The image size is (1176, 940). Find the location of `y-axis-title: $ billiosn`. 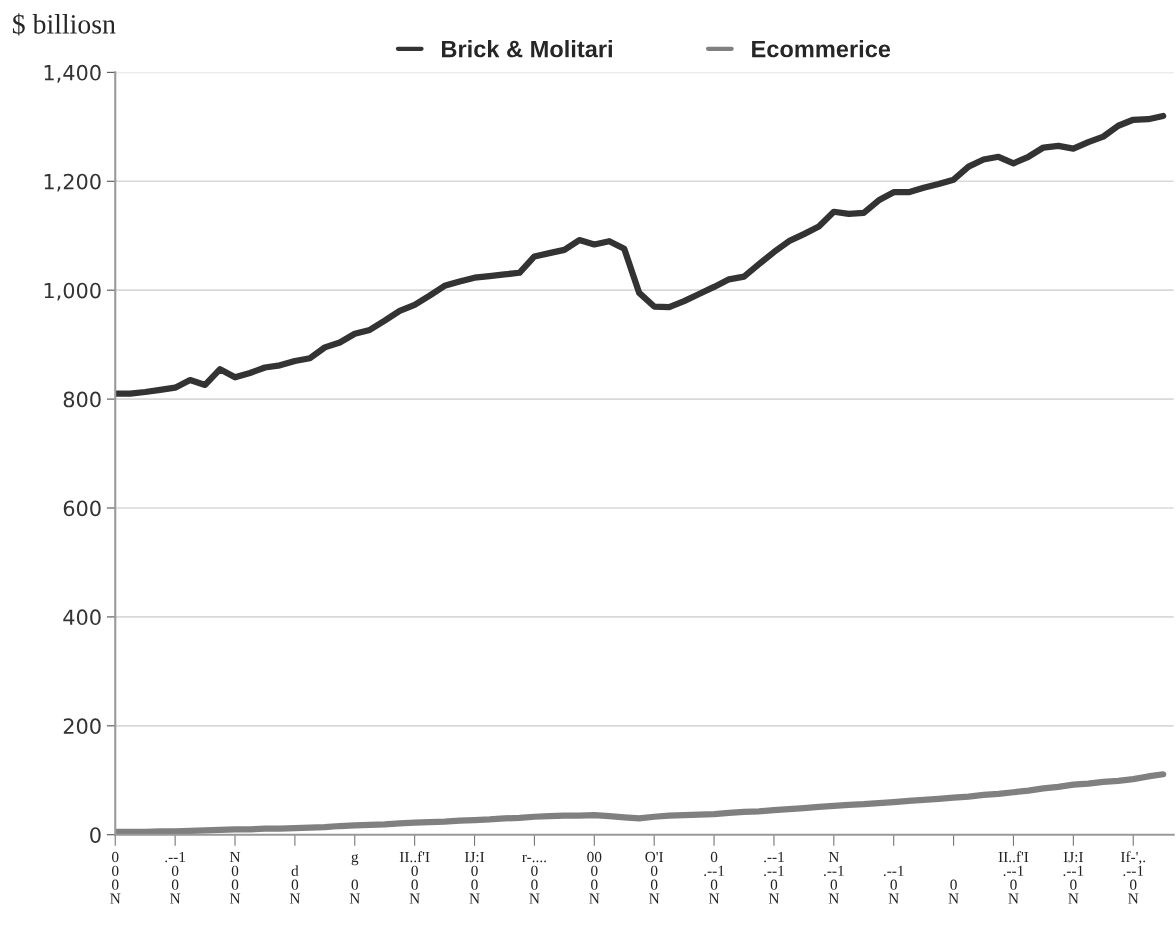

y-axis-title: $ billiosn is located at coordinates (64, 24).